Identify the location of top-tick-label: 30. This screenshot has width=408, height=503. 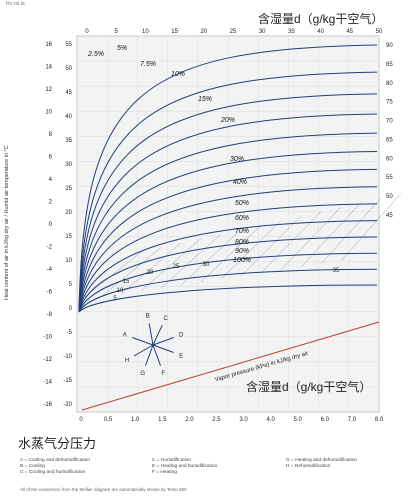
(262, 32).